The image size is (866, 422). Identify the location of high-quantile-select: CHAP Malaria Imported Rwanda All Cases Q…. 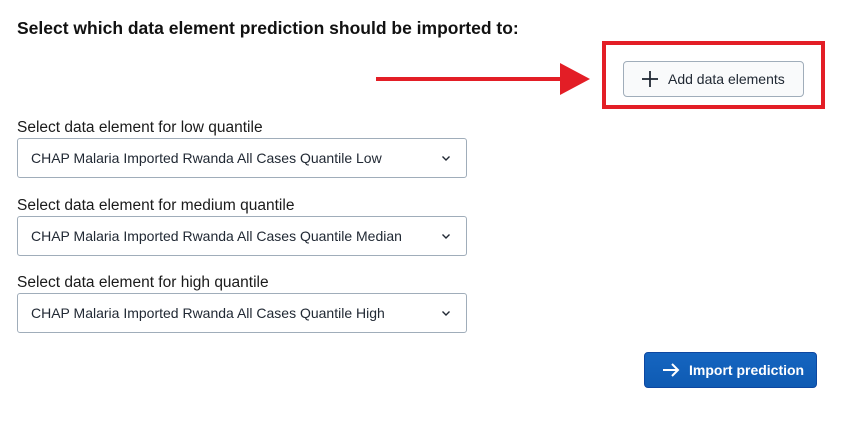
(242, 313).